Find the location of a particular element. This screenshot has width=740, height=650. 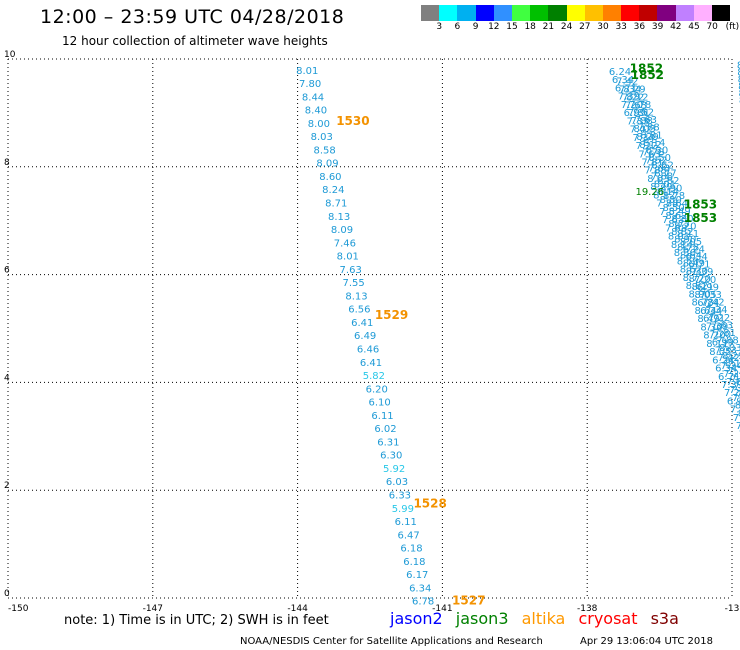

wave-height-label: 8.24 is located at coordinates (333, 190).